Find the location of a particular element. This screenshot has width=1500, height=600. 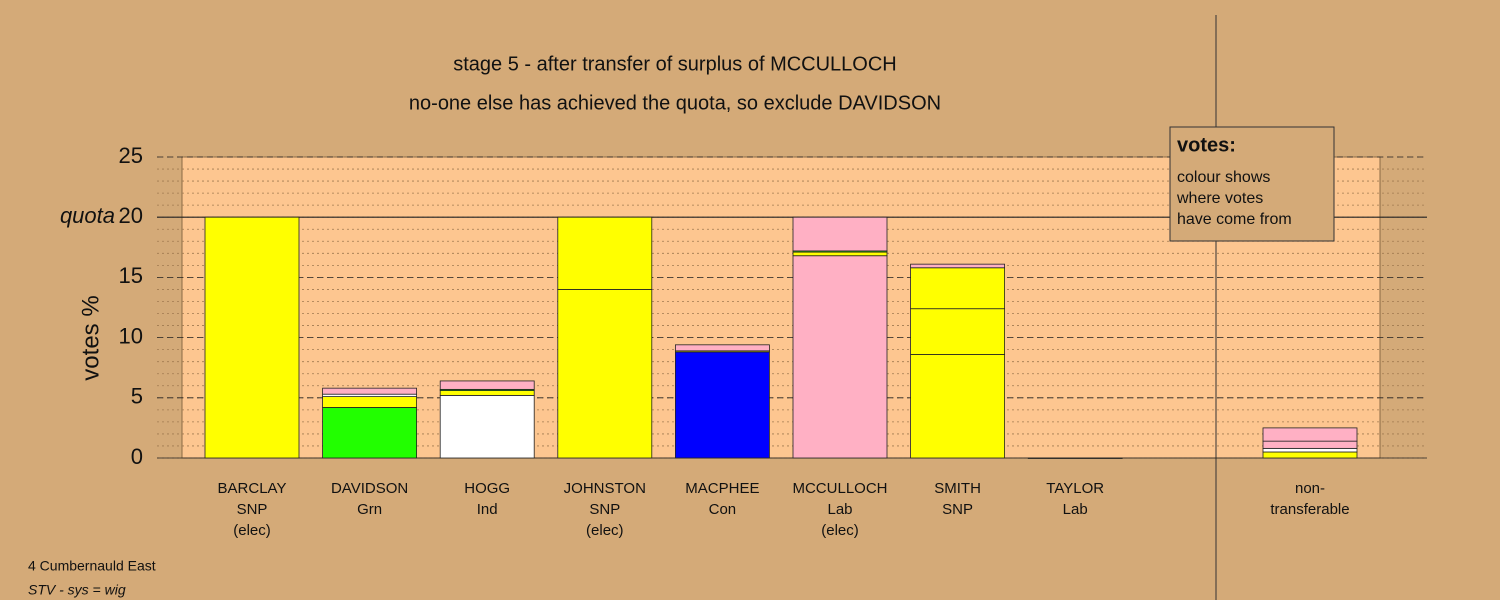

legend-title: votes: is located at coordinates (1206, 145).